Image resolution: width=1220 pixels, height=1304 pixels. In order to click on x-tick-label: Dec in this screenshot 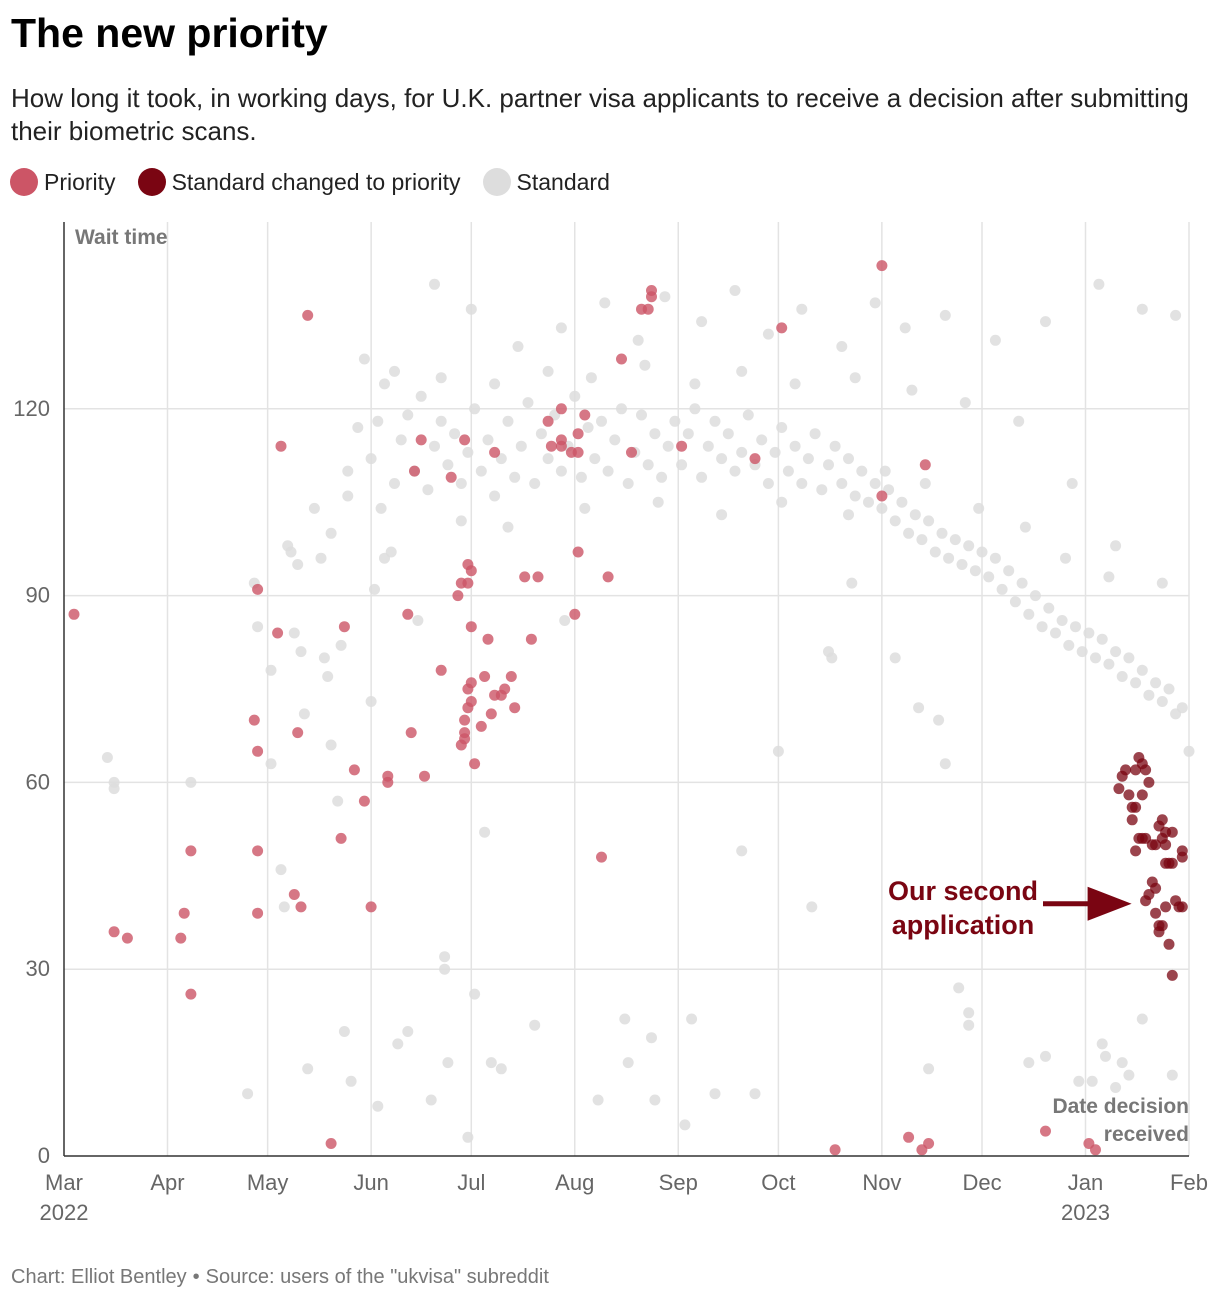, I will do `click(981, 1182)`.